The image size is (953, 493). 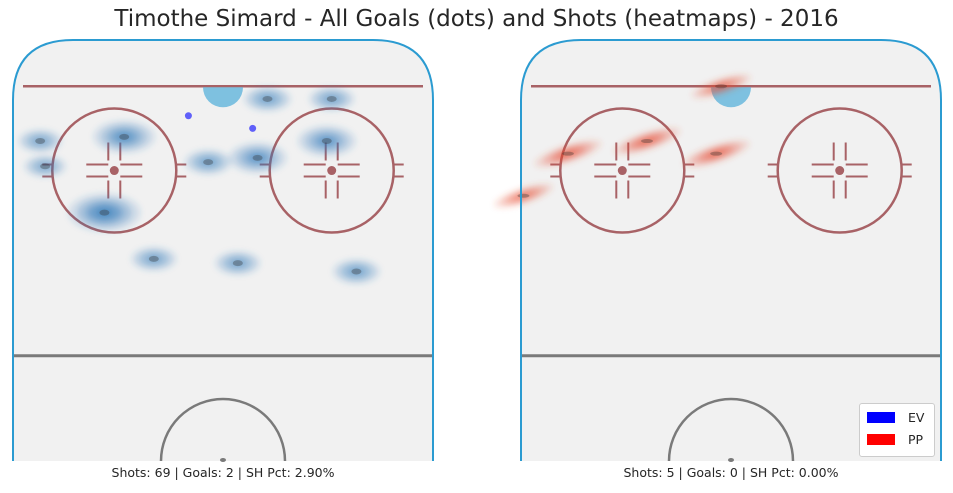 I want to click on right-rink-caption: Shots: 5 | Goals: 0 | SH Pct: 0.00%, so click(x=731, y=472).